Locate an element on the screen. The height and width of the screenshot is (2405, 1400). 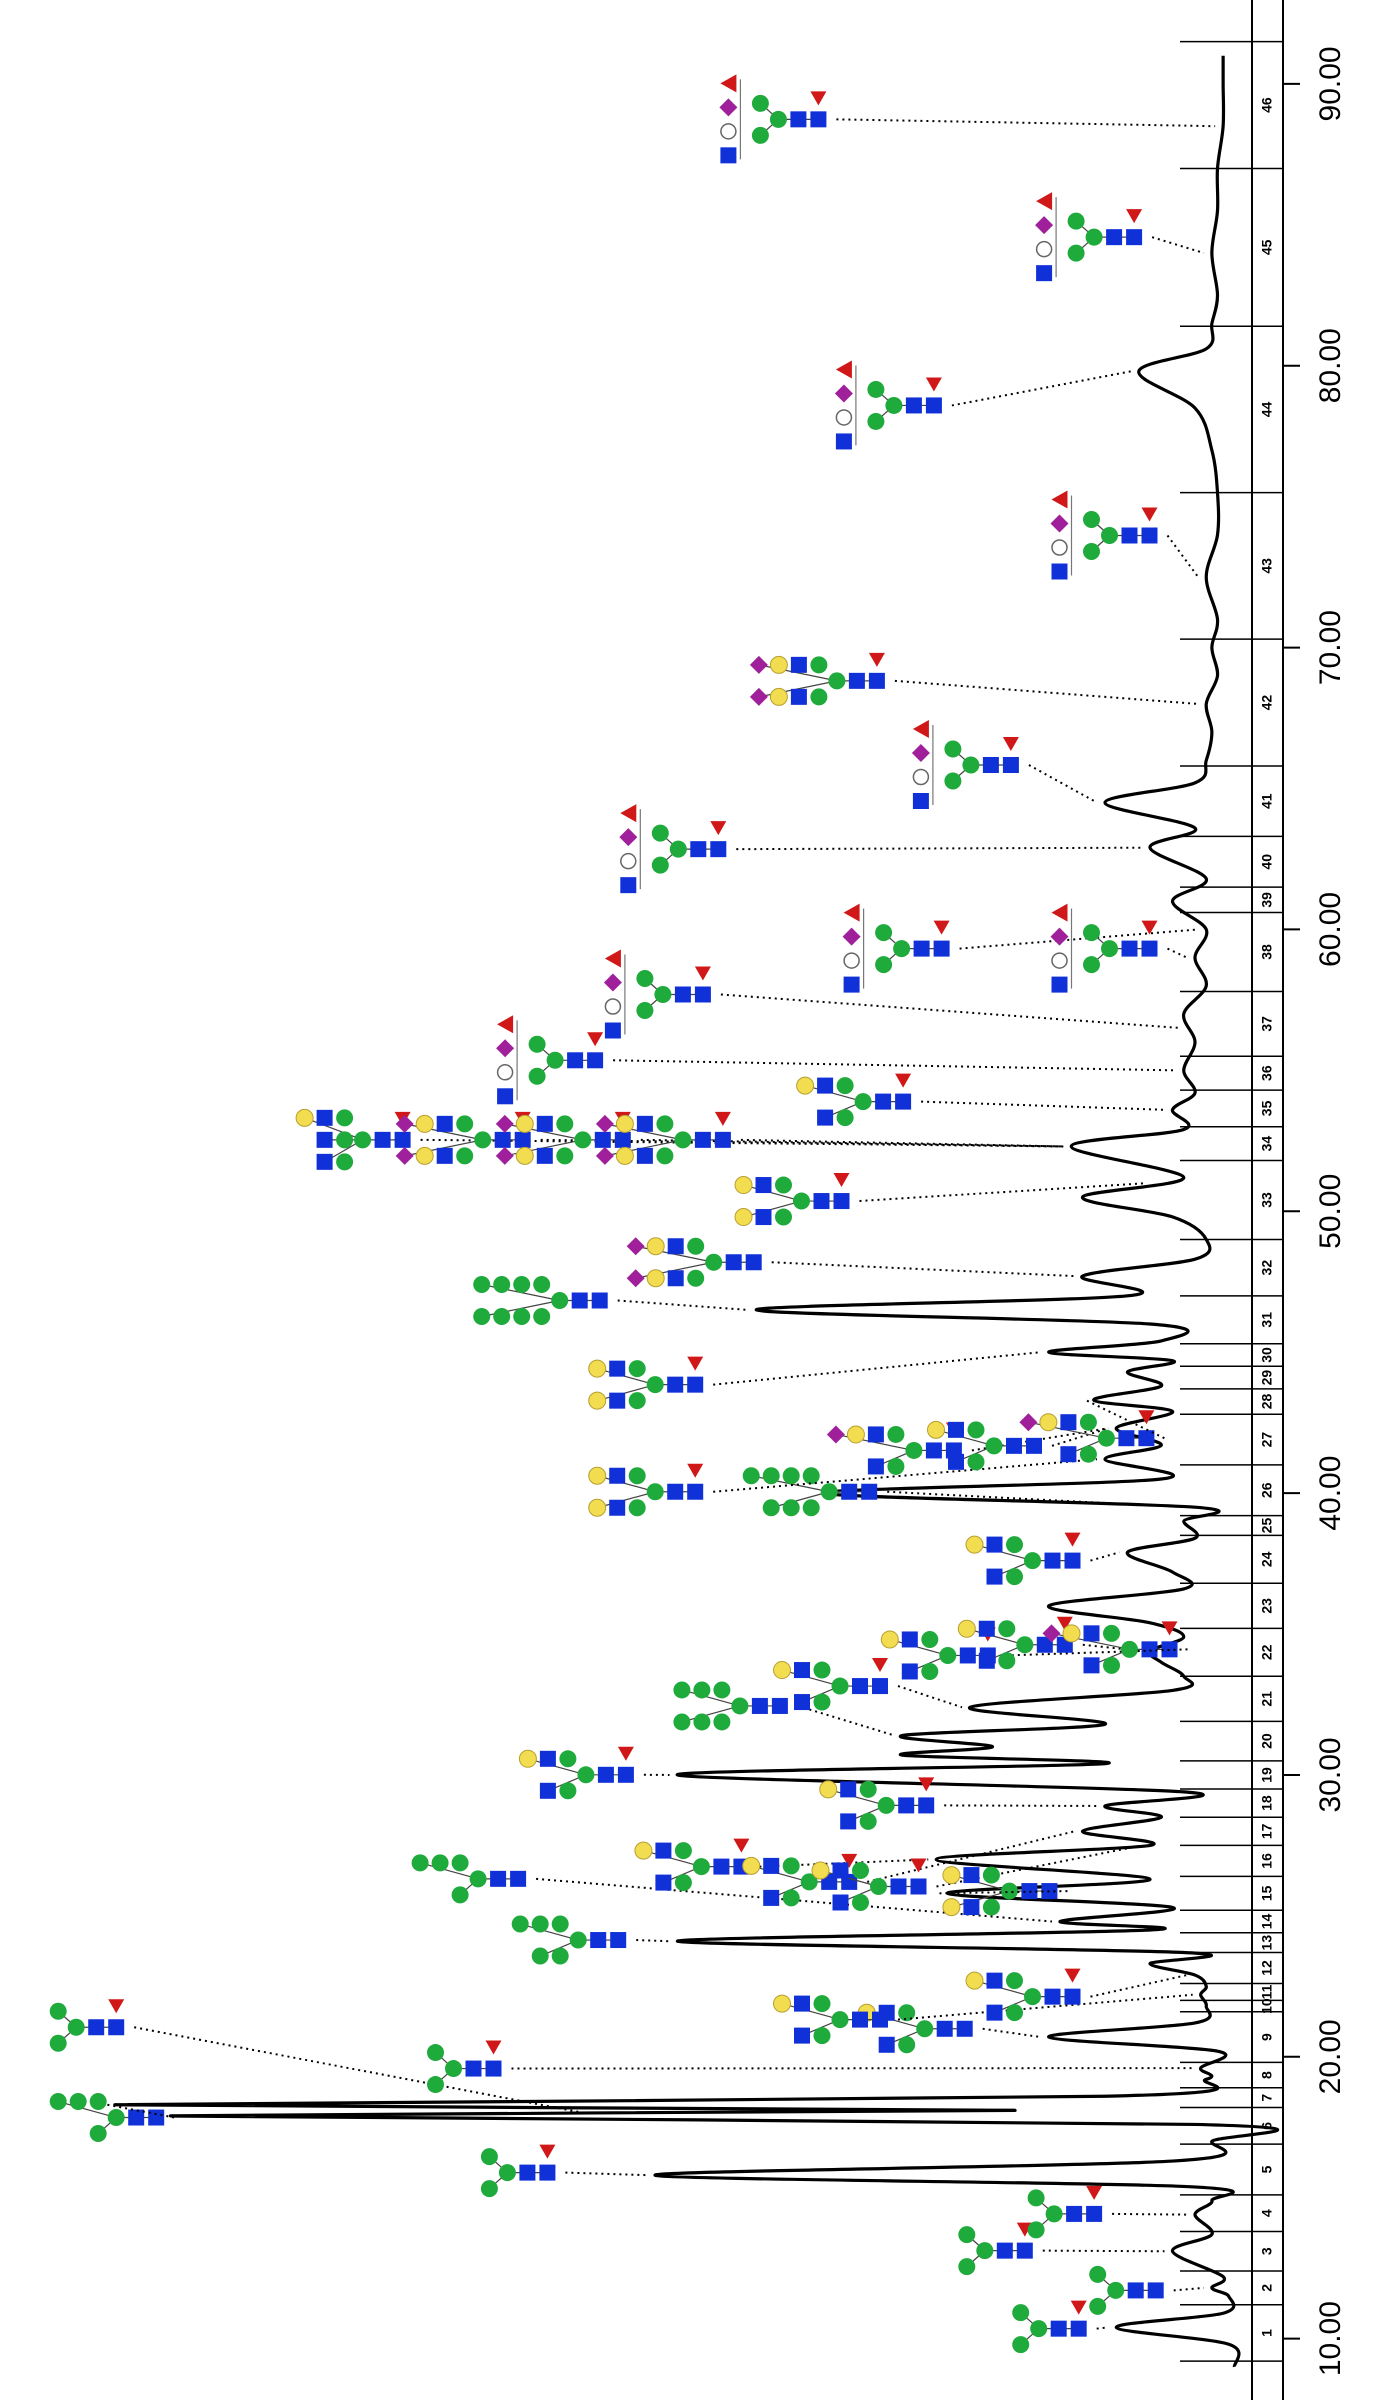
peak-number: 3 is located at coordinates (1267, 2251).